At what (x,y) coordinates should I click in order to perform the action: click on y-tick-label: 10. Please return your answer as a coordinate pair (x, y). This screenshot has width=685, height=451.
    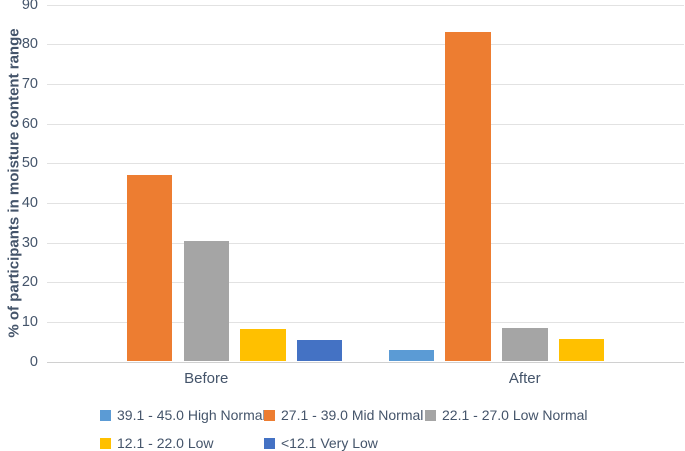
    Looking at the image, I should click on (29, 321).